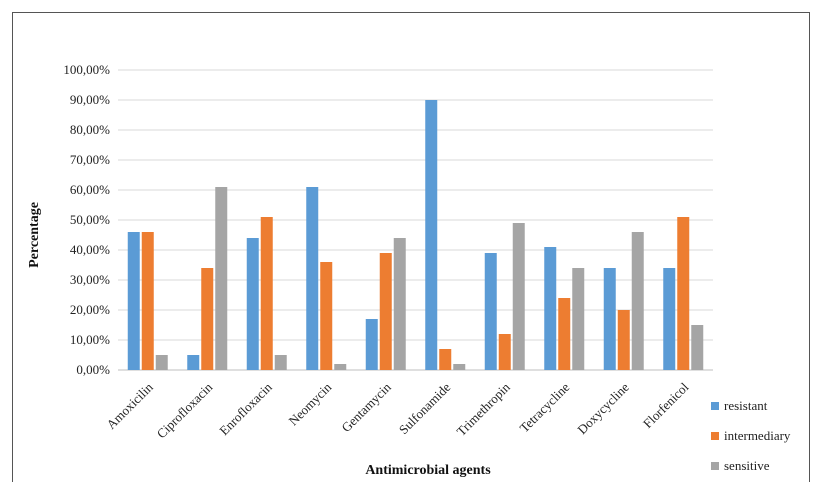  What do you see at coordinates (90, 279) in the screenshot?
I see `y-tick-label: 30,00%` at bounding box center [90, 279].